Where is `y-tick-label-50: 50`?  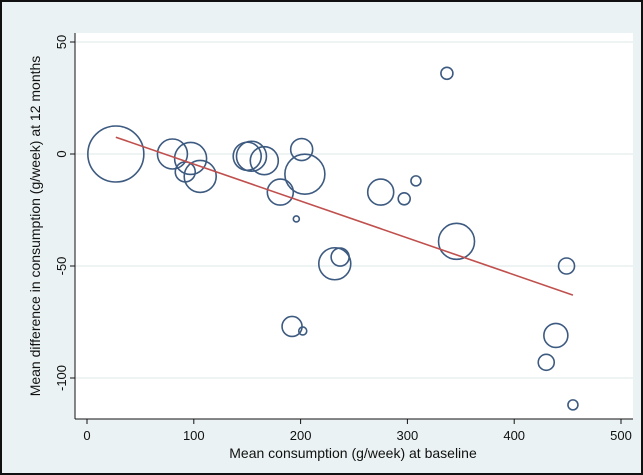 y-tick-label-50: 50 is located at coordinates (61, 42).